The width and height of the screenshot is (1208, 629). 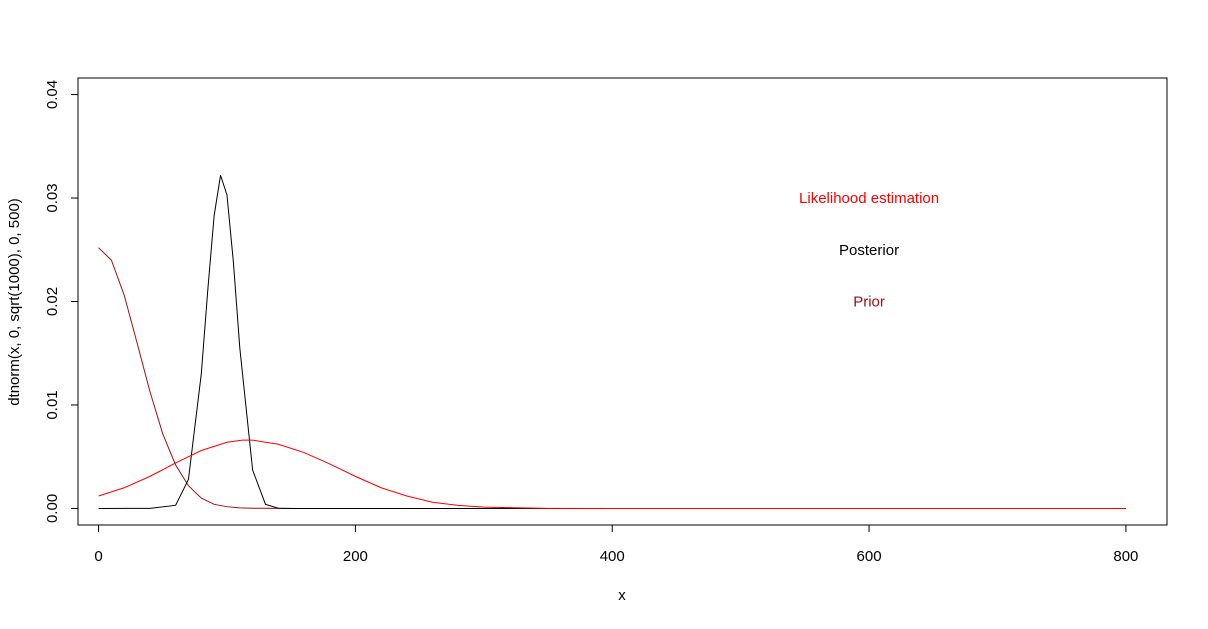 What do you see at coordinates (52, 197) in the screenshot?
I see `y-tick-label: 0.03` at bounding box center [52, 197].